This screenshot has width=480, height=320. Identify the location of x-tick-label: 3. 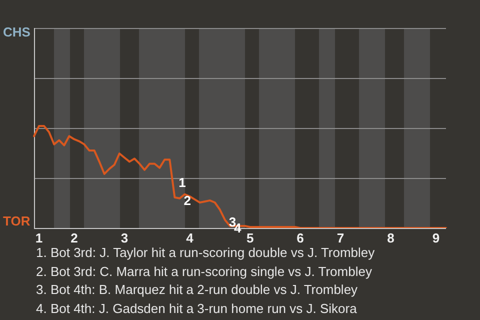
(124, 238).